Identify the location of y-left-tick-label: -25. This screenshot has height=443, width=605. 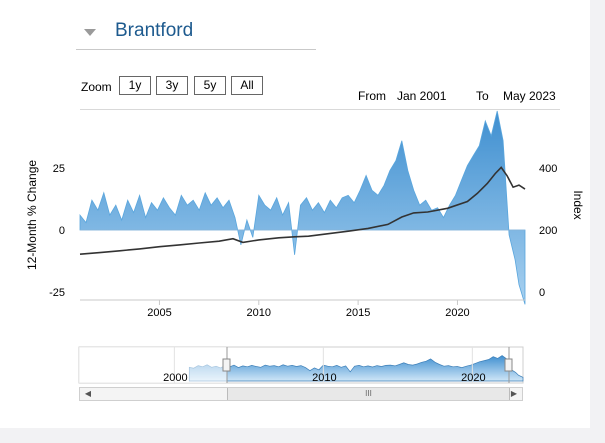
(57, 293).